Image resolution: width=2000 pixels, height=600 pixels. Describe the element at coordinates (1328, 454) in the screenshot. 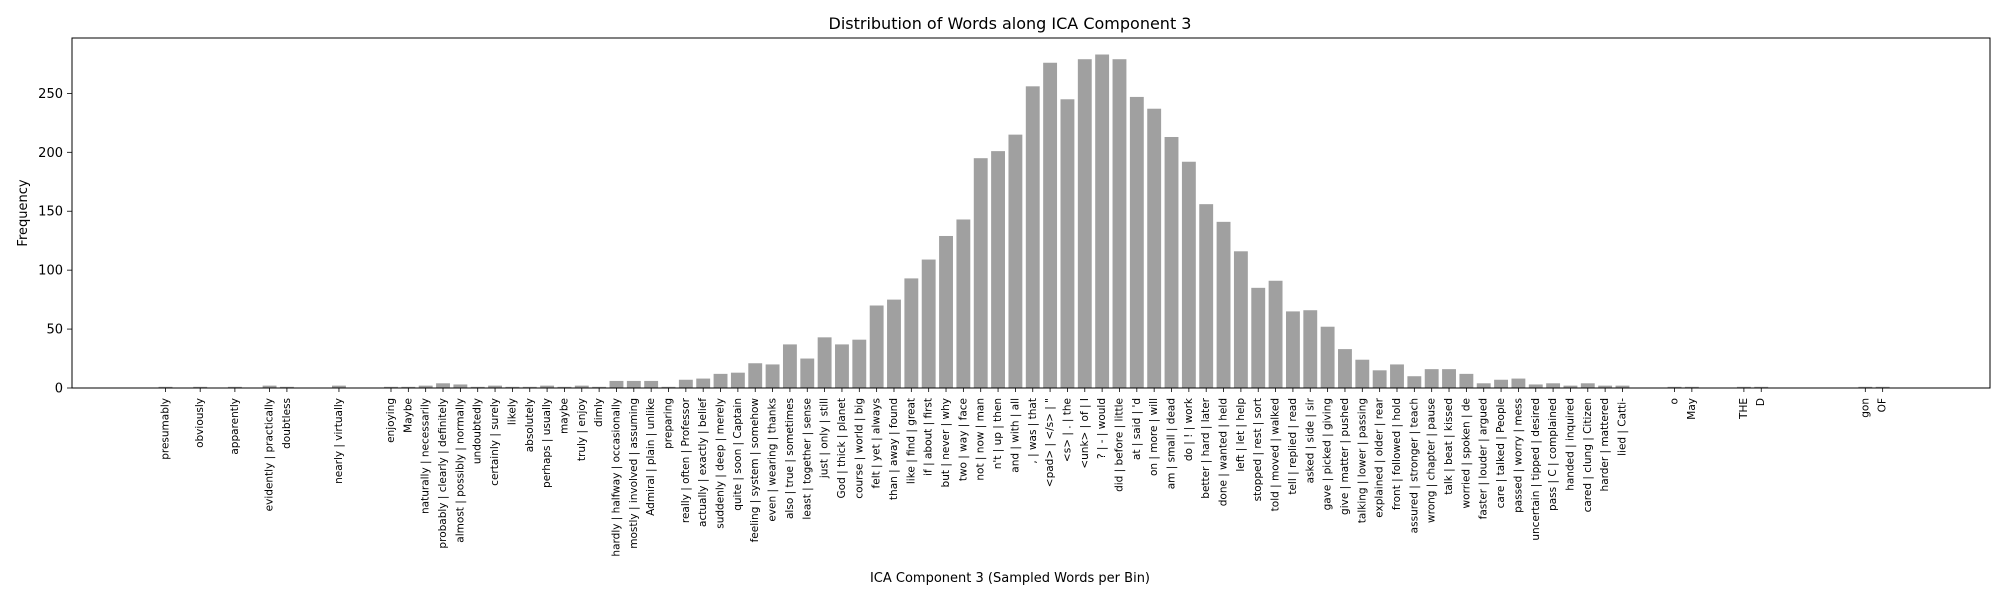

I see `x-tick-label: gave | picked | giving` at that location.